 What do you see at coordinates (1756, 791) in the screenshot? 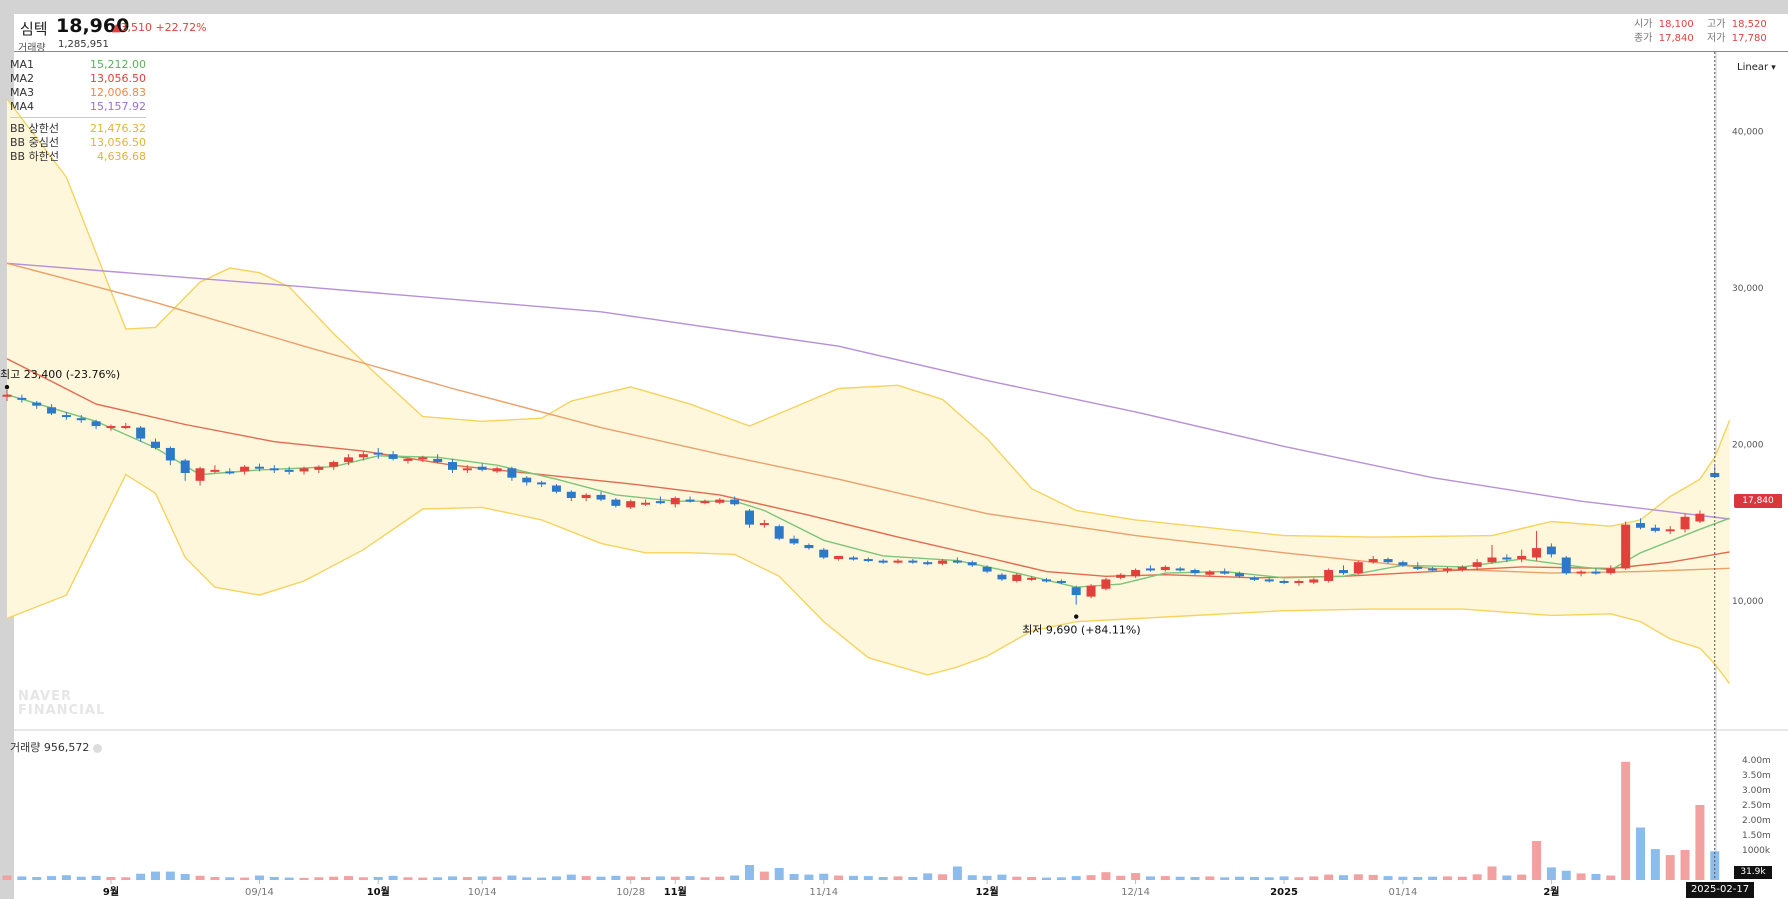
I see `volume-tick-label-4: 3.00m` at bounding box center [1756, 791].